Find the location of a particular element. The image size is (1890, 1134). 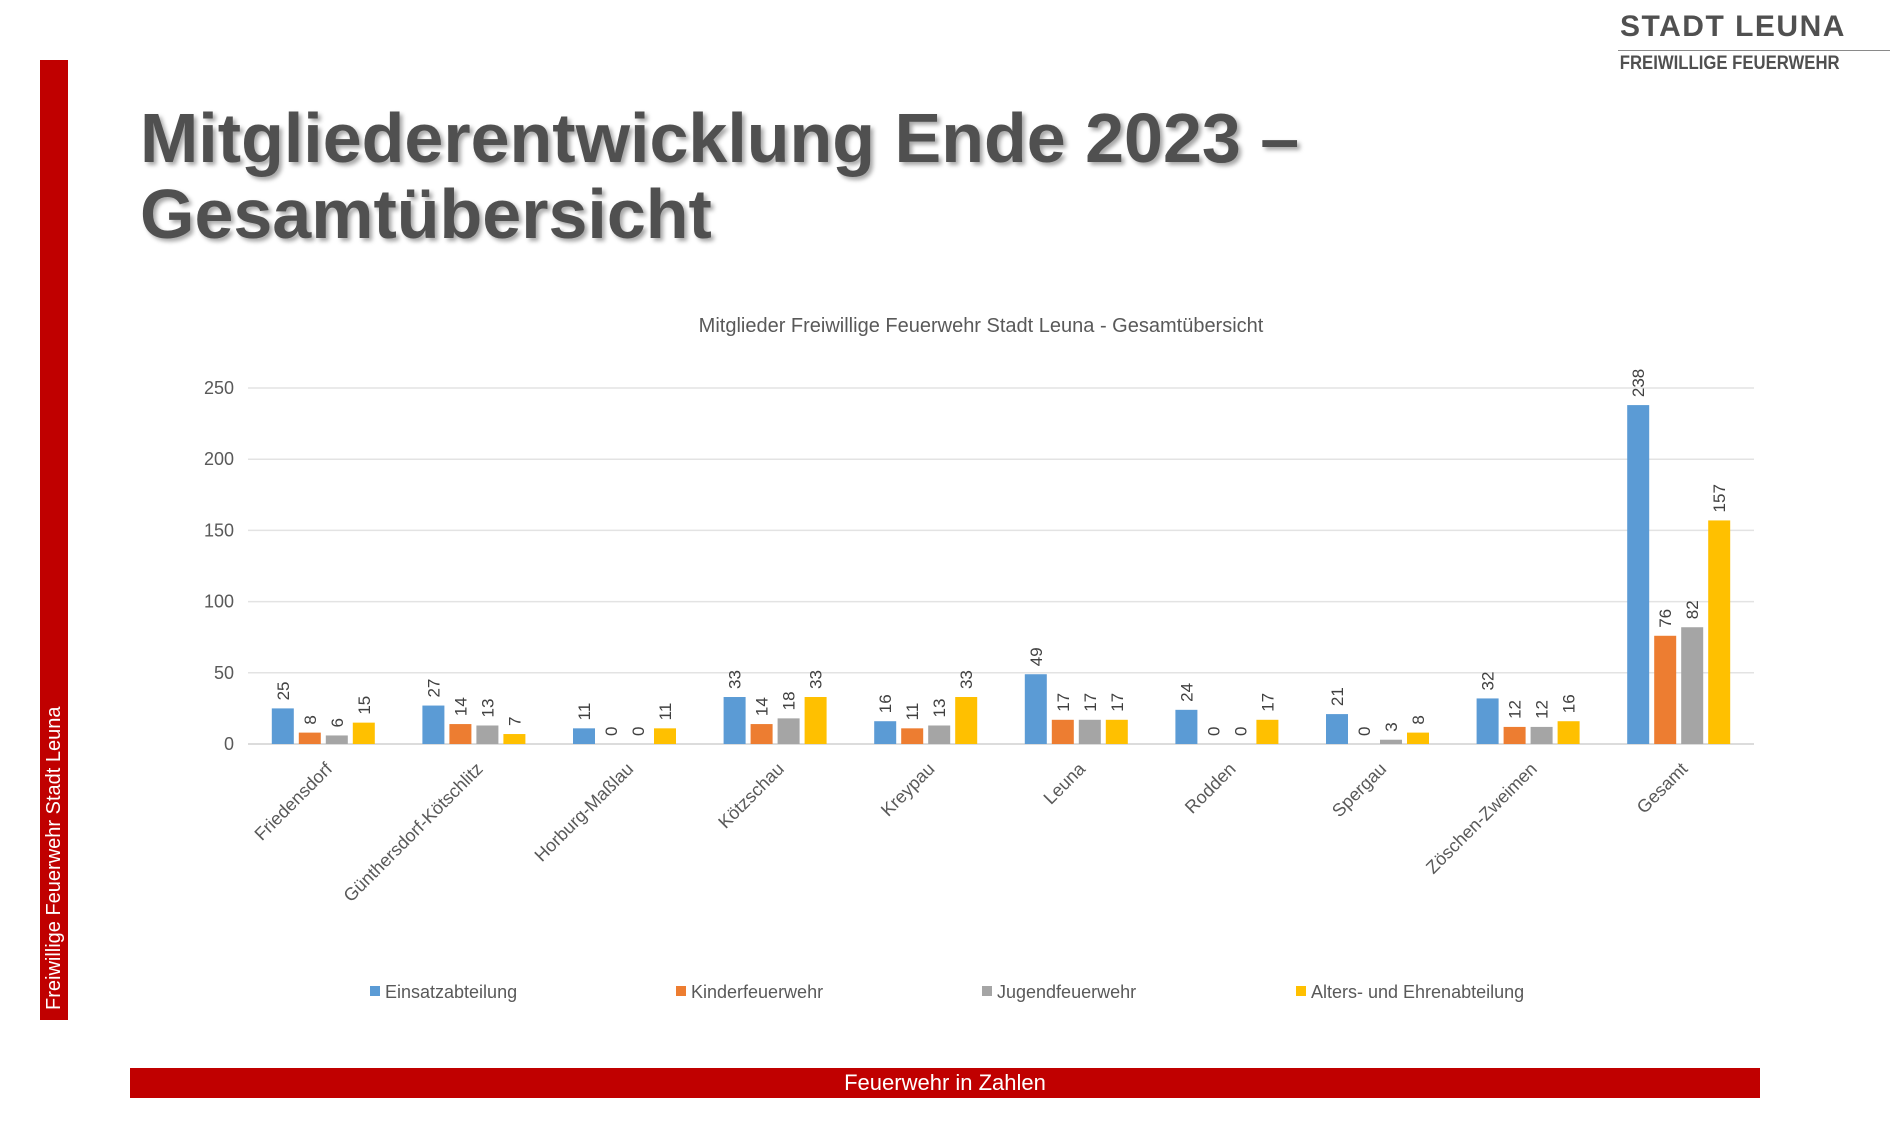

y-tick-label: 50 is located at coordinates (224, 673).